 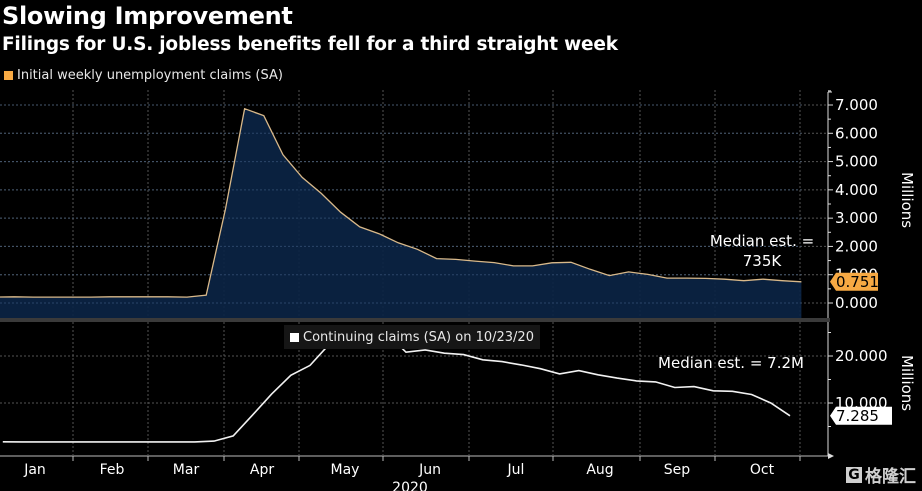 What do you see at coordinates (831, 456) in the screenshot?
I see `x-axis-arrow` at bounding box center [831, 456].